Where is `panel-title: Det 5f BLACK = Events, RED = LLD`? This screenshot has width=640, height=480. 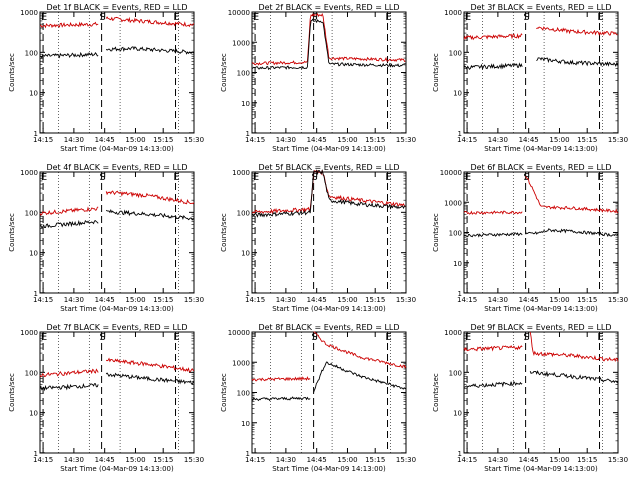
panel-title: Det 5f BLACK = Events, RED = LLD is located at coordinates (328, 167).